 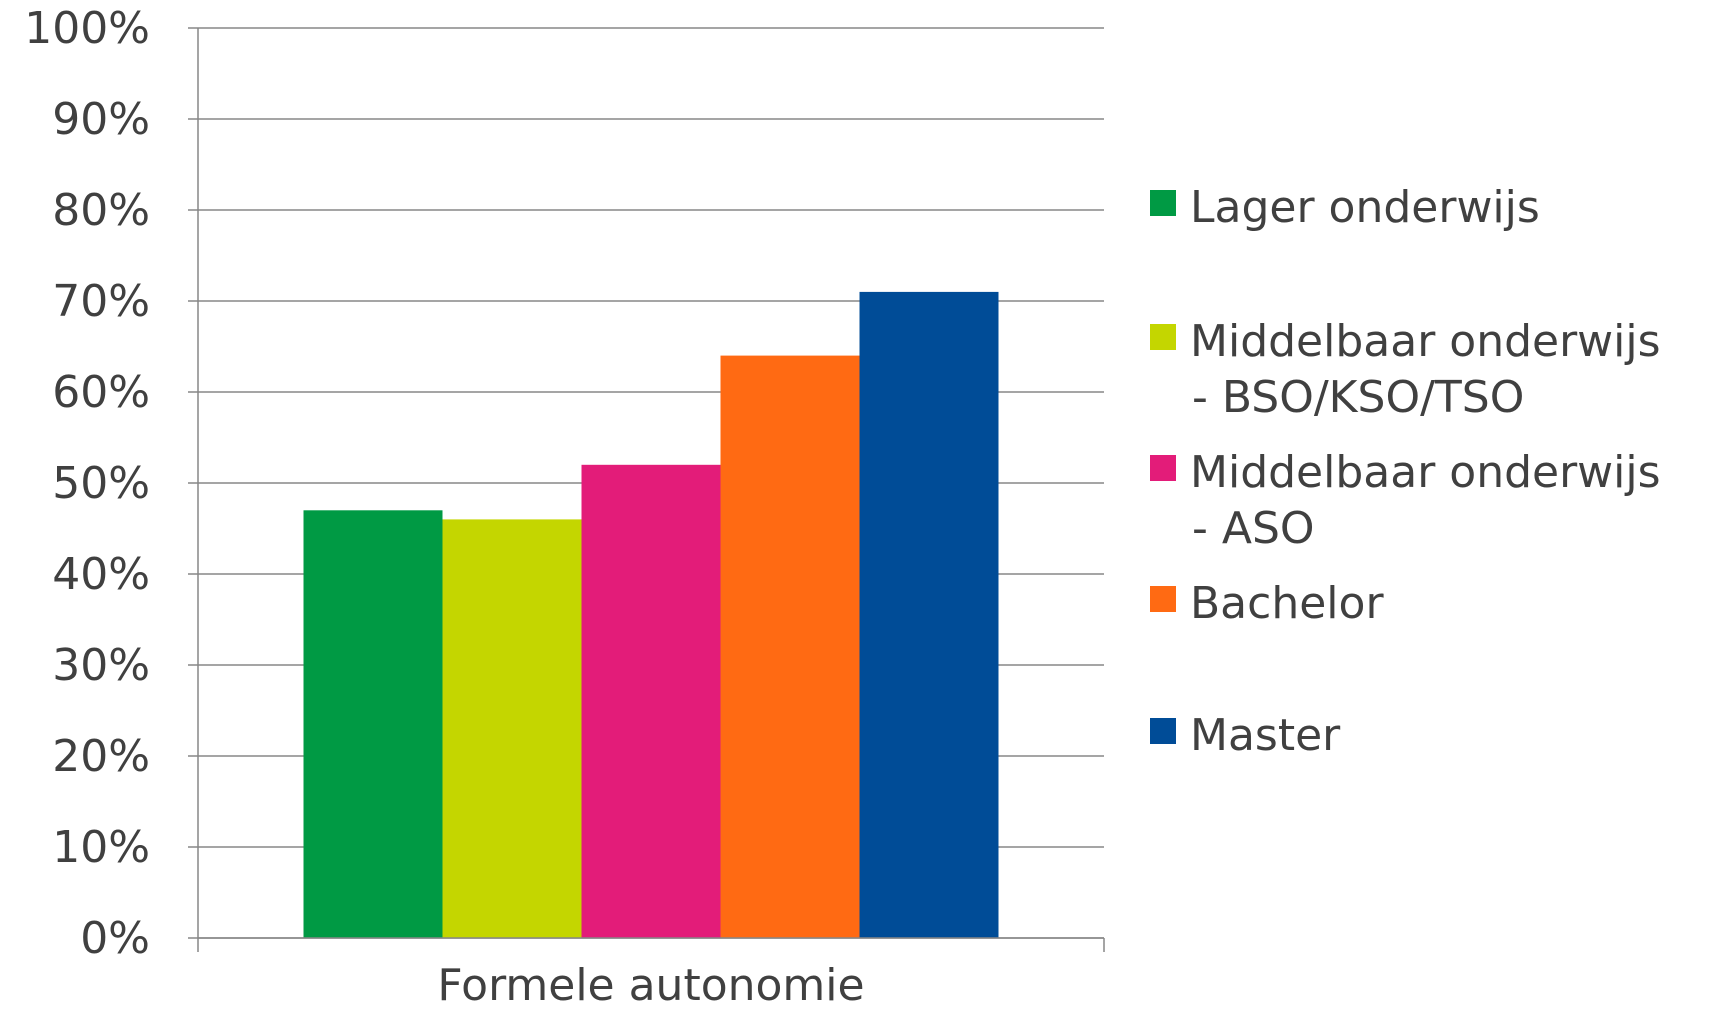 What do you see at coordinates (1358, 397) in the screenshot?
I see `legend-label: - BSO/KSO/TSO` at bounding box center [1358, 397].